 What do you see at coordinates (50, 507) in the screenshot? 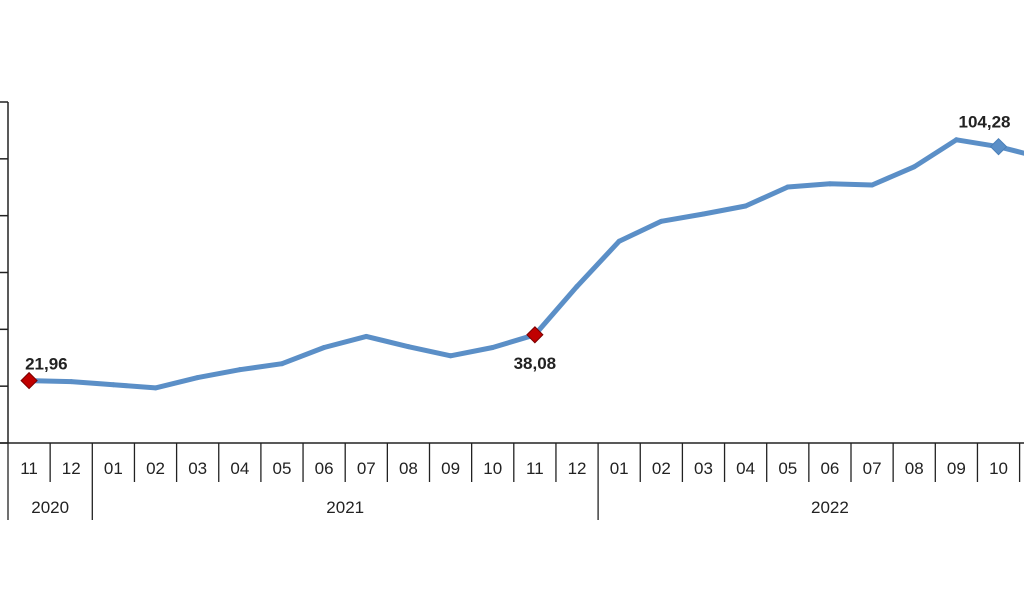
I see `year-label: 2020` at bounding box center [50, 507].